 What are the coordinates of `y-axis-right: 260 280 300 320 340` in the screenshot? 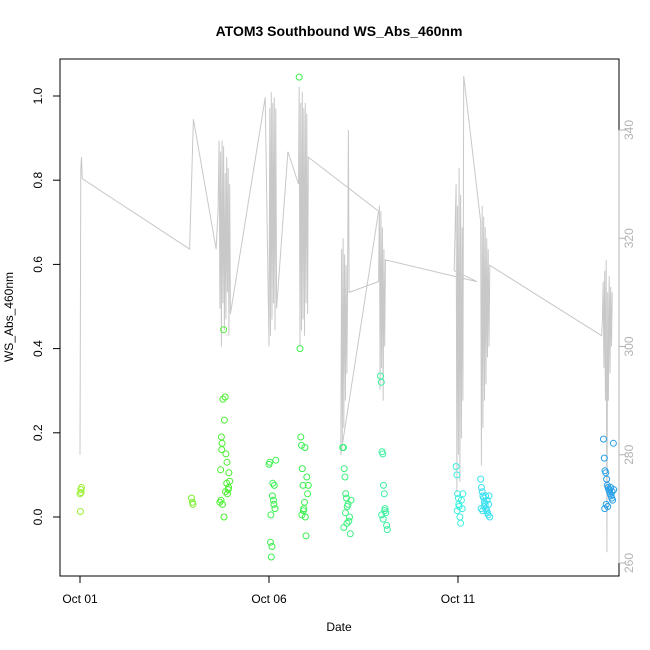 It's located at (627, 346).